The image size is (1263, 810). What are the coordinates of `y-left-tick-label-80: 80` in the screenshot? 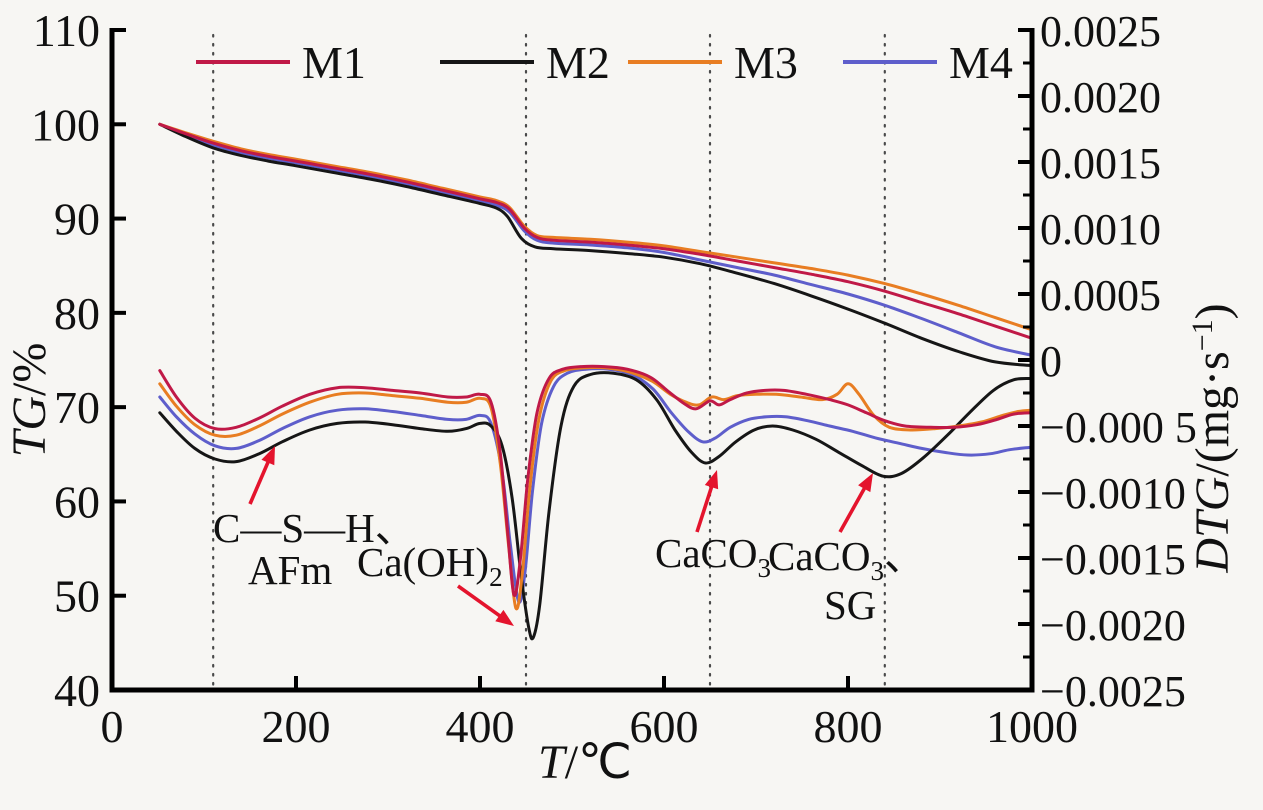 It's located at (77, 313).